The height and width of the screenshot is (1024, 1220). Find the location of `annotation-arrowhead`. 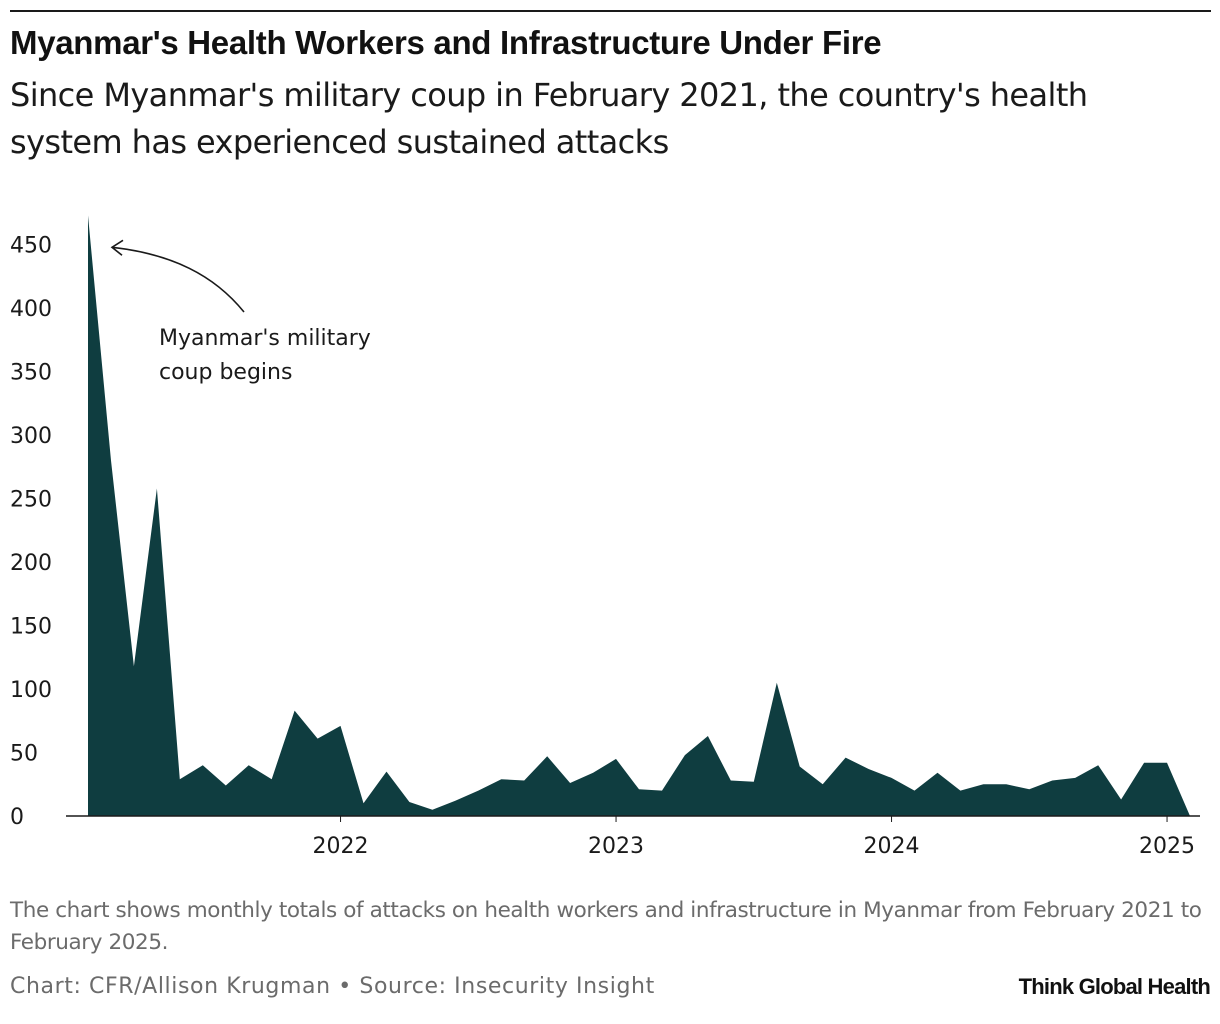

annotation-arrowhead is located at coordinates (117, 247).